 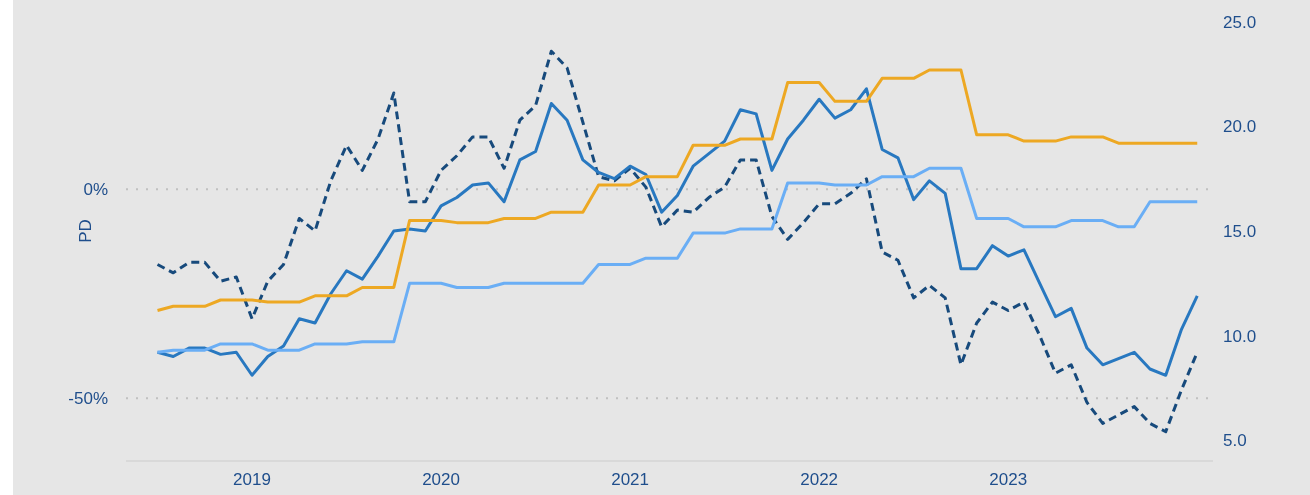 I want to click on x-tick-label: 2020, so click(x=441, y=480).